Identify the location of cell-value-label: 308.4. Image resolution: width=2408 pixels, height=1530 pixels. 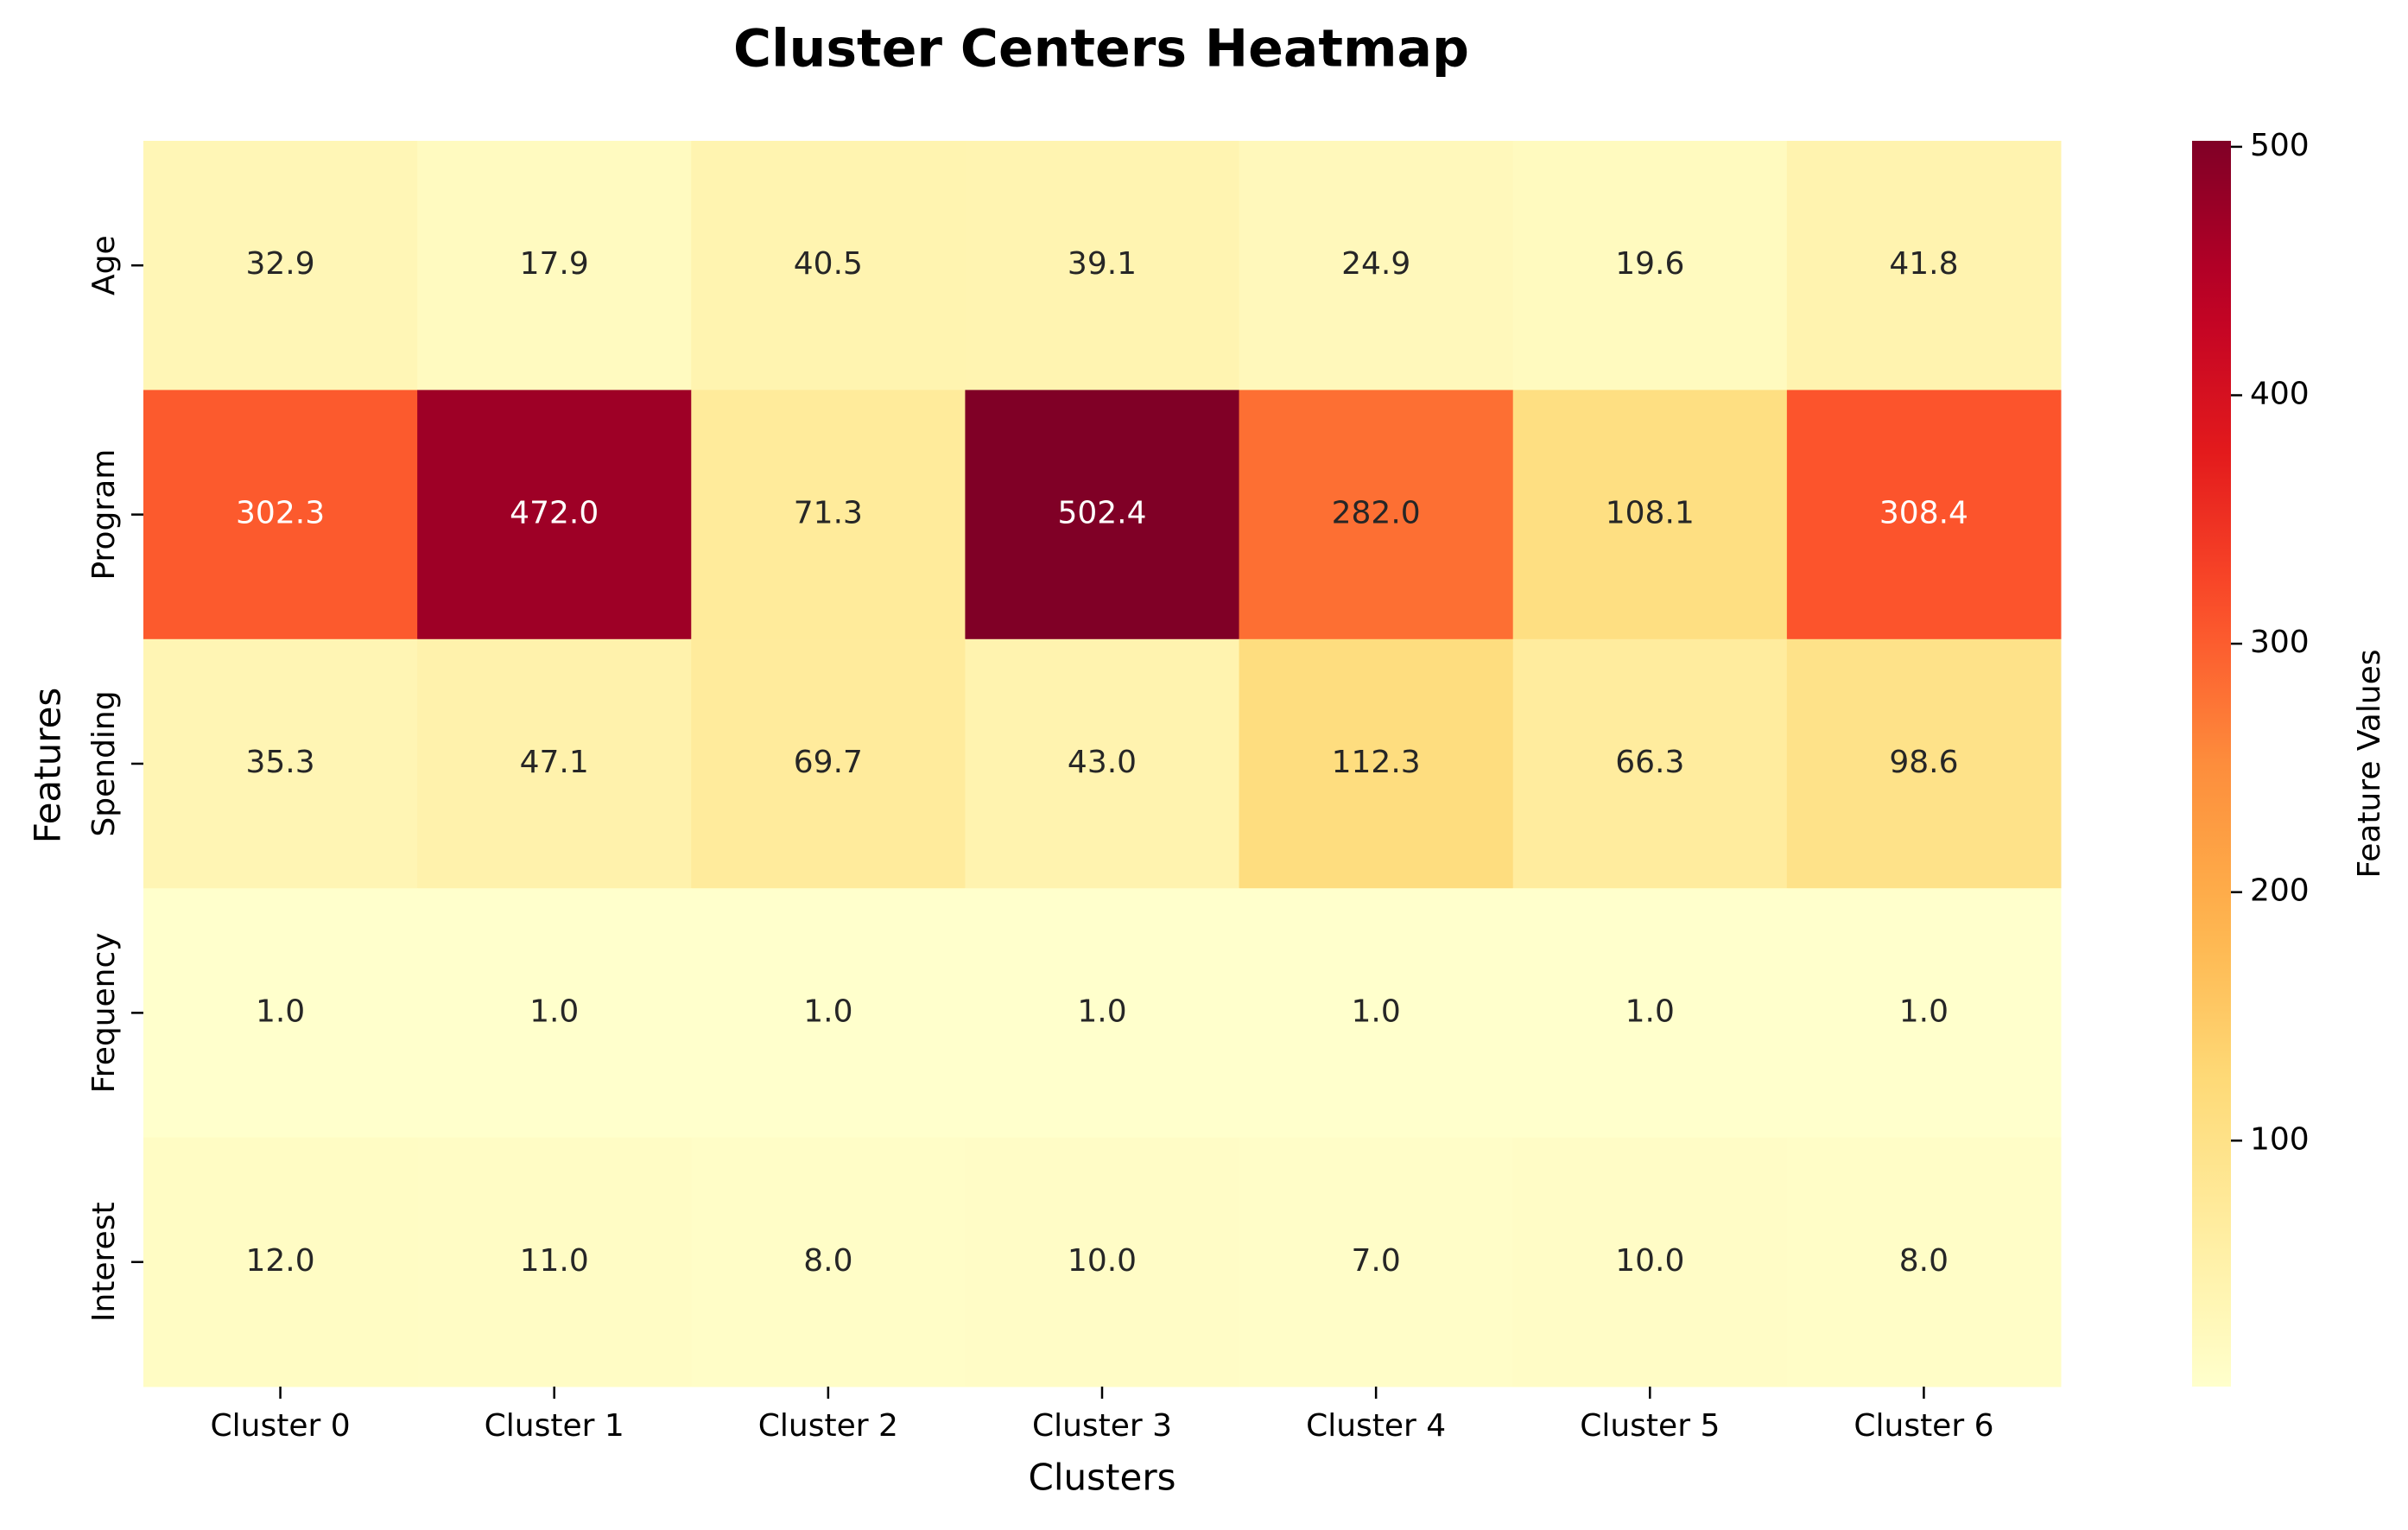
(1924, 513).